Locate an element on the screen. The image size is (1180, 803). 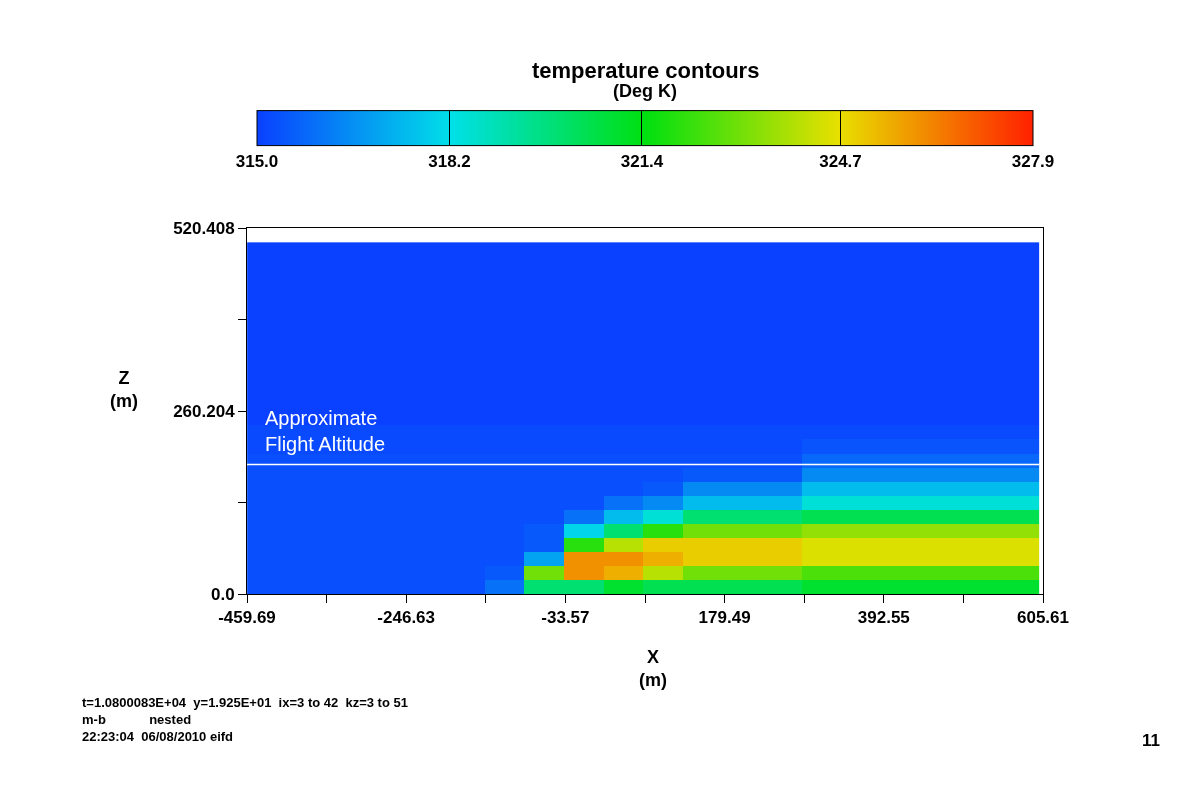
x-tick-label: -459.69 is located at coordinates (247, 618).